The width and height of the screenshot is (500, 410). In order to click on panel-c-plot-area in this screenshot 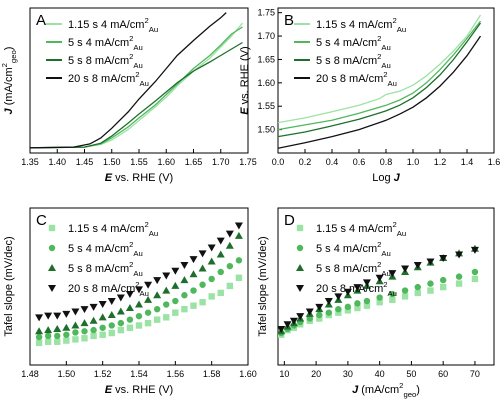, I will do `click(139, 284)`.